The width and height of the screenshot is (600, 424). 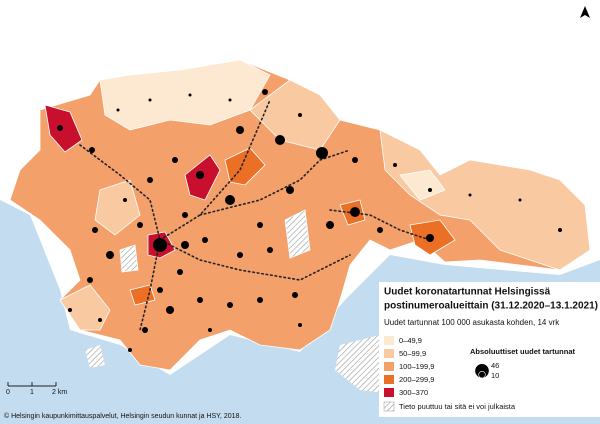 I want to click on title: Uudet koronatartunnat Helsingissä, so click(x=467, y=292).